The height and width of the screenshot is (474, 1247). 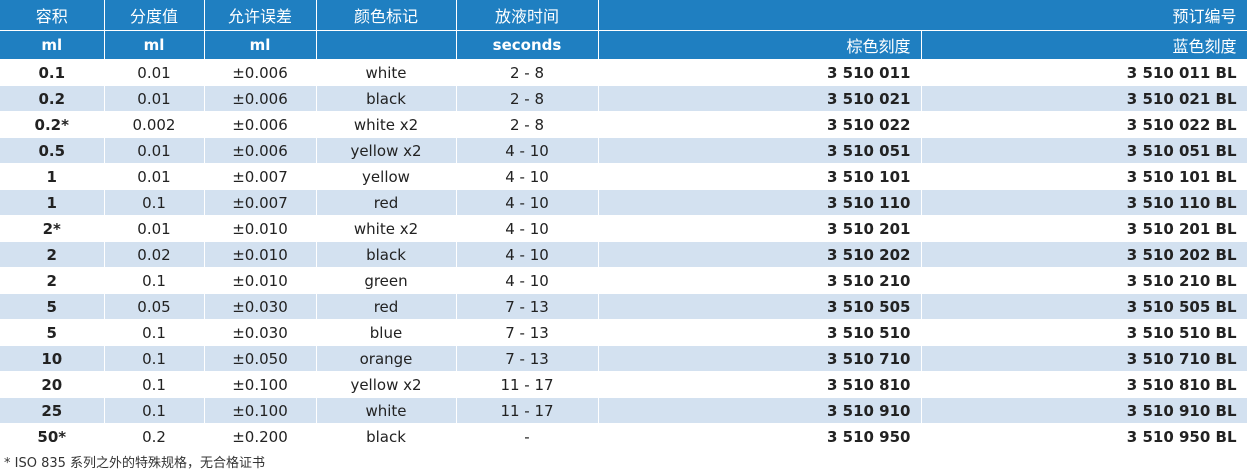 I want to click on cell-order-brown: 3 510 510, so click(x=760, y=332).